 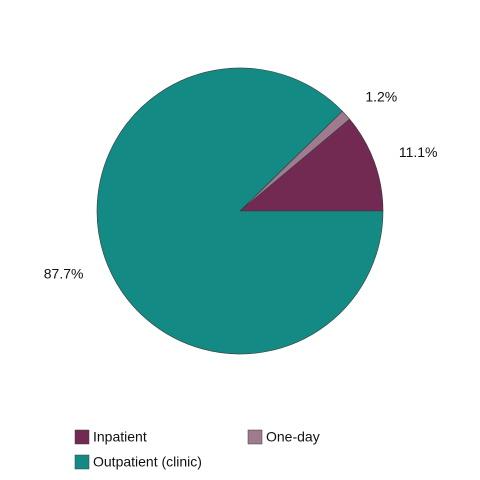 I want to click on legend-label: Outpatient (clinic), so click(x=147, y=462).